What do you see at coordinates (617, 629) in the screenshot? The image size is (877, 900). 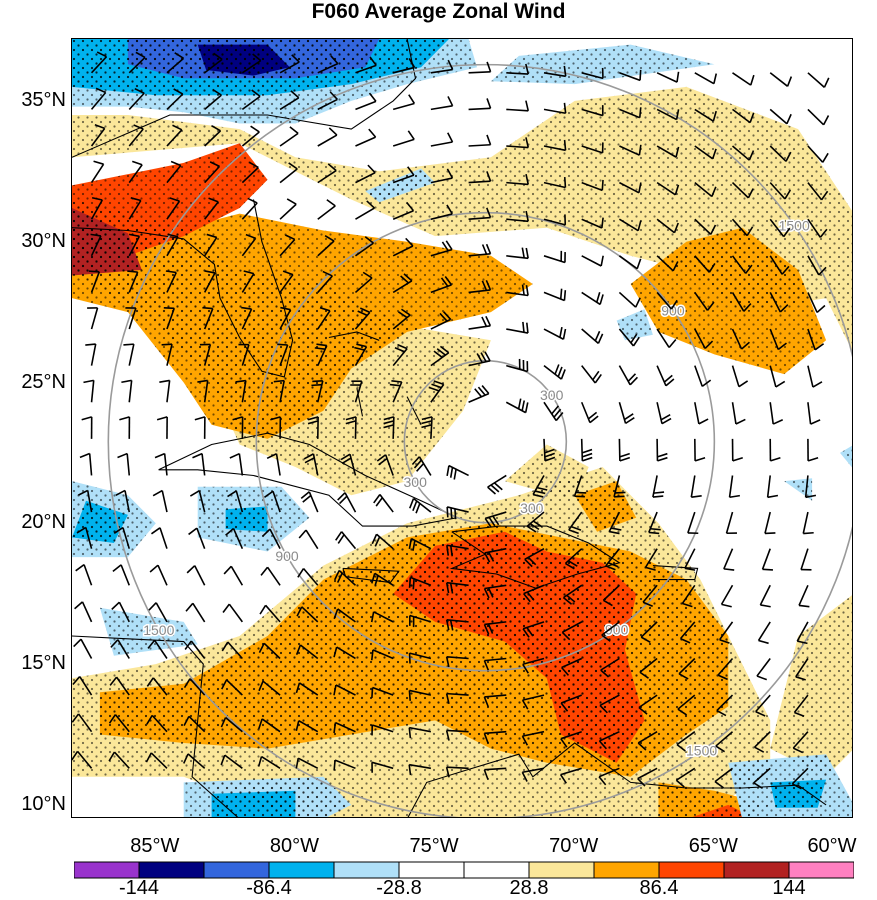 I see `range-ring-label: 900` at bounding box center [617, 629].